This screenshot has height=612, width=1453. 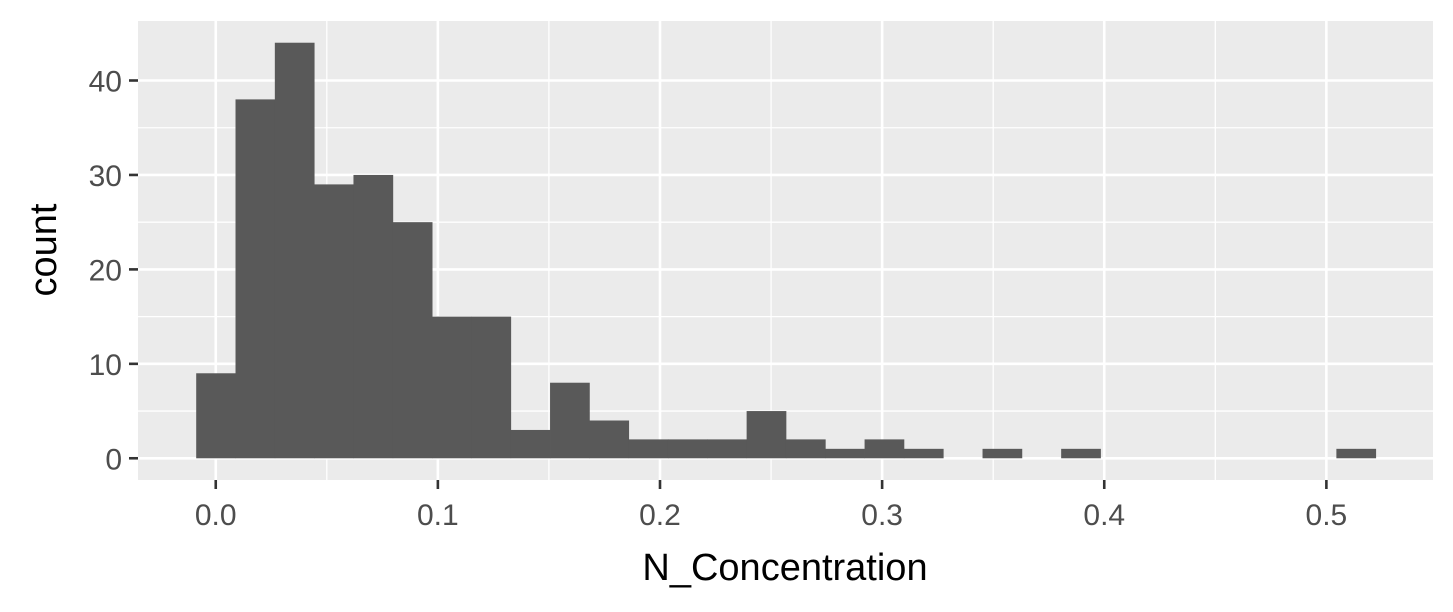 What do you see at coordinates (105, 82) in the screenshot?
I see `y-tick-label: 40` at bounding box center [105, 82].